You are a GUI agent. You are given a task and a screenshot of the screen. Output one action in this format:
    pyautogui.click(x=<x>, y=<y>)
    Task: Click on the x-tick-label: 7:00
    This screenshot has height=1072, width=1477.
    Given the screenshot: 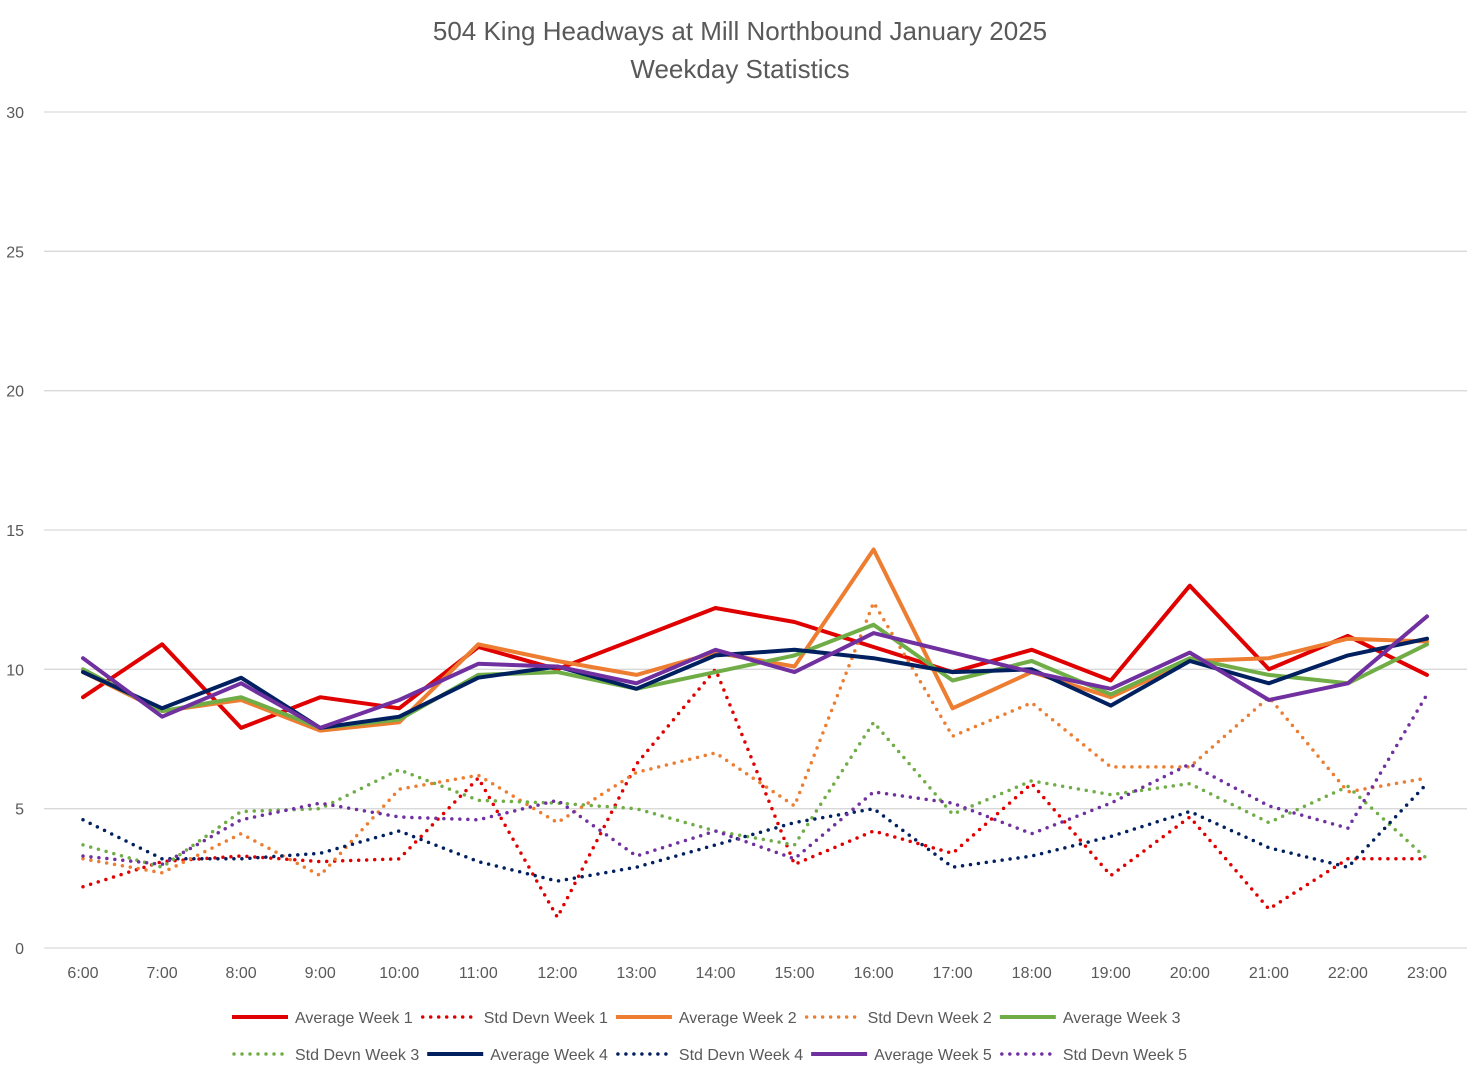 What is the action you would take?
    pyautogui.click(x=161, y=973)
    